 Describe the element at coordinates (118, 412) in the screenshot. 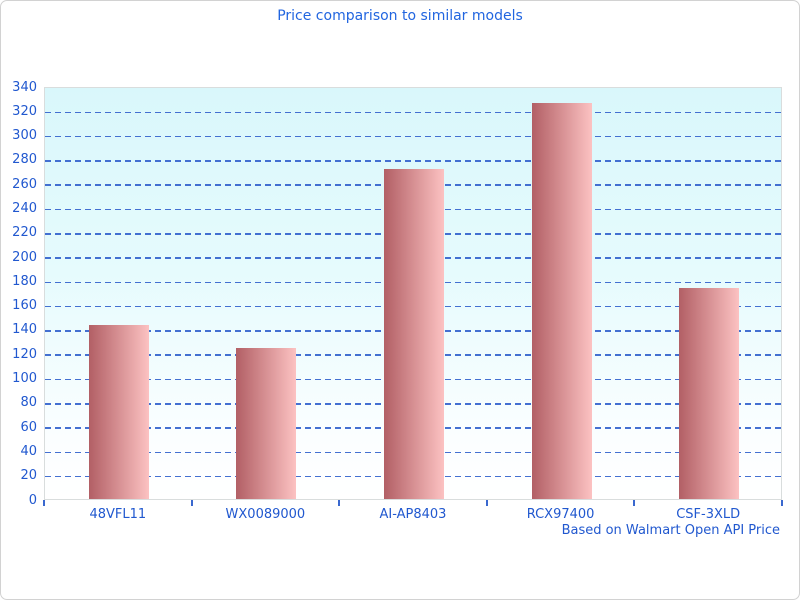

I see `bar-48VFL11` at that location.